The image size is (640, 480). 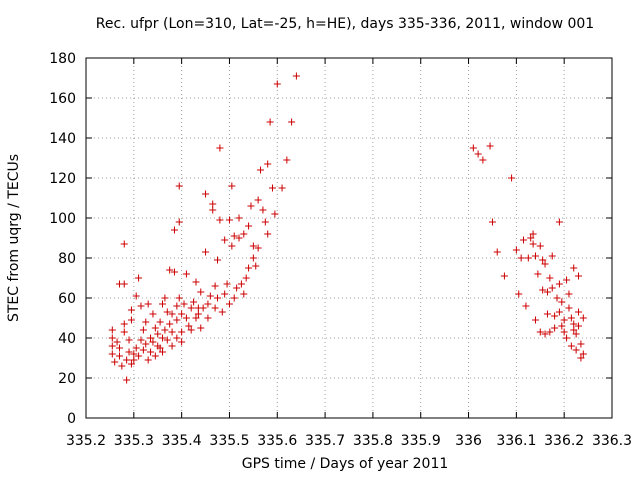 I want to click on y-tick-label: 20, so click(x=67, y=379).